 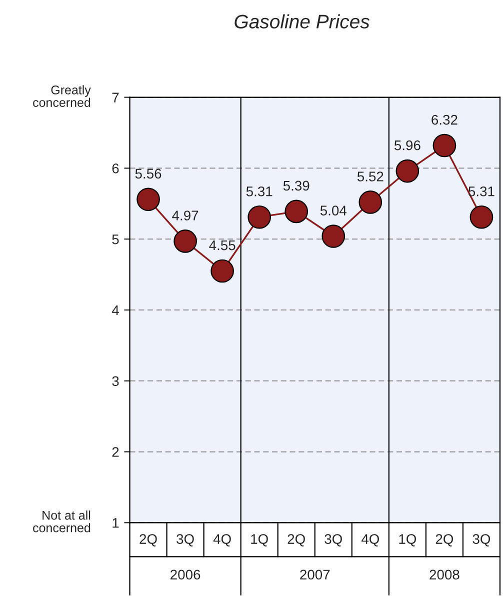 I want to click on y-tick-label: 7, so click(x=115, y=97).